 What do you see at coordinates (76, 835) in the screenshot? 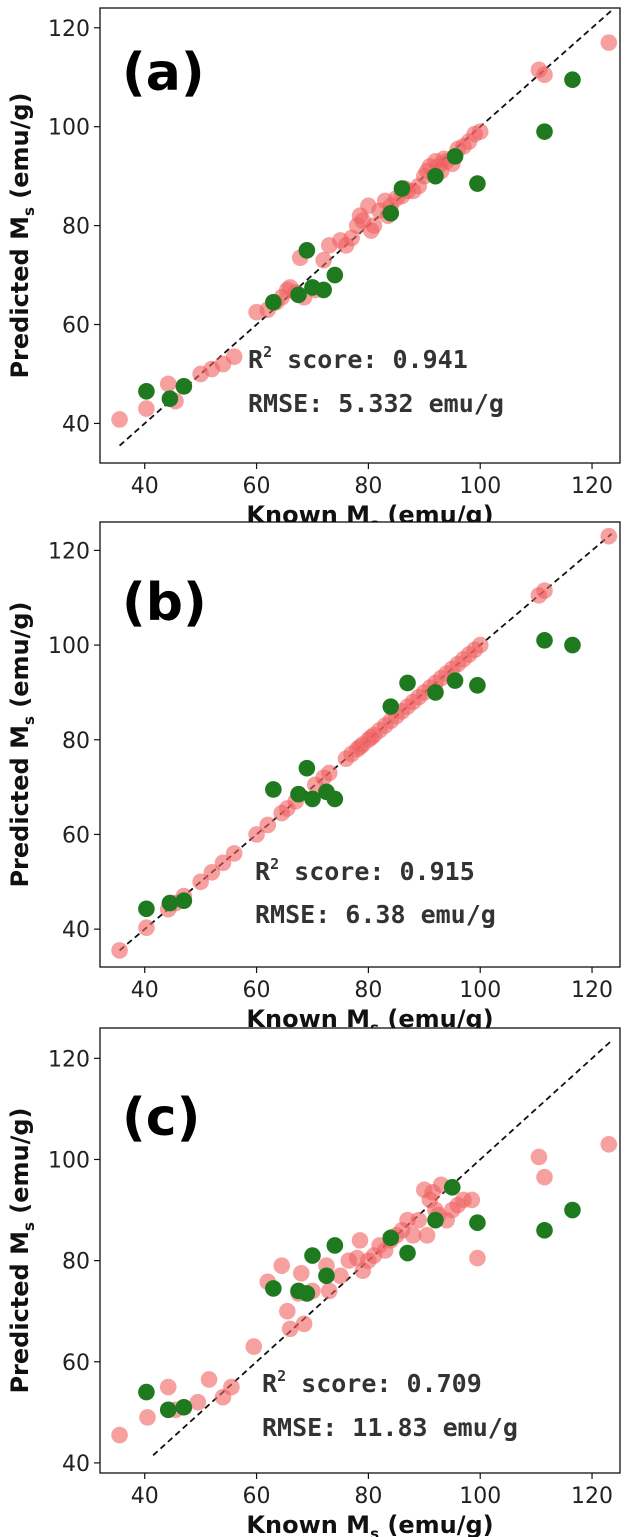
I see `y-tick-label: 60` at bounding box center [76, 835].